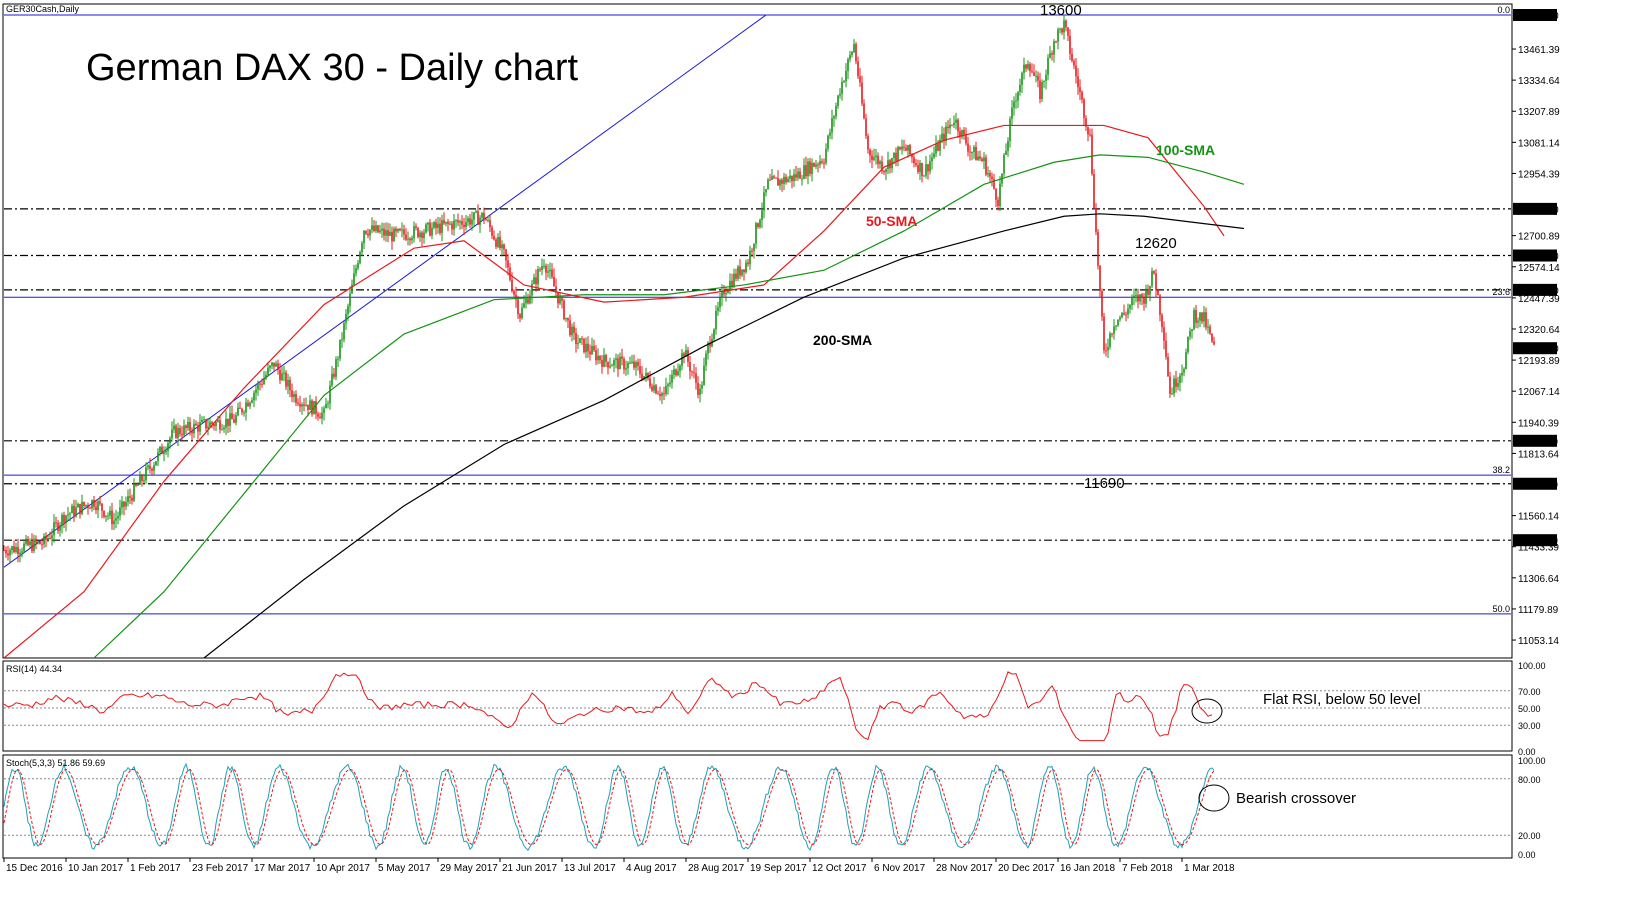 The width and height of the screenshot is (1640, 919). What do you see at coordinates (590, 868) in the screenshot?
I see `date-tick-label: 13 Jul 2017` at bounding box center [590, 868].